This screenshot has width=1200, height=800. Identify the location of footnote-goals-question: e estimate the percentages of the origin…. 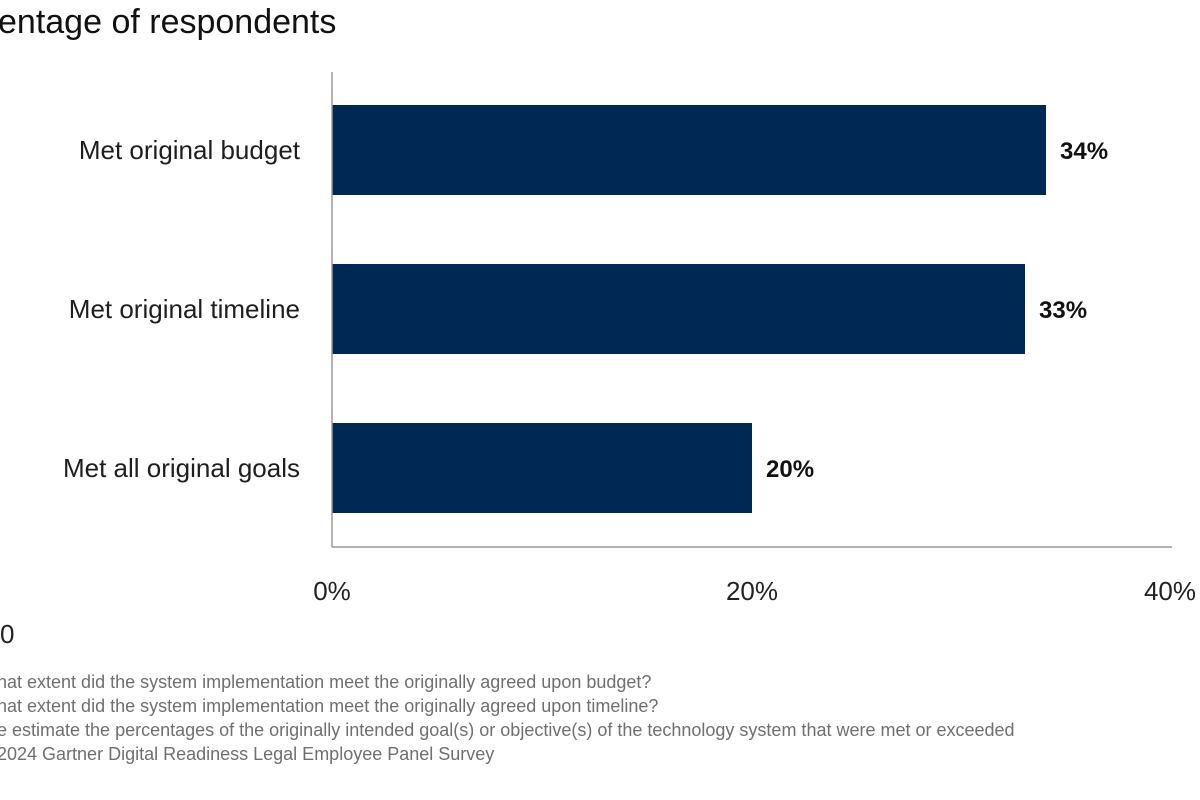
(507, 730).